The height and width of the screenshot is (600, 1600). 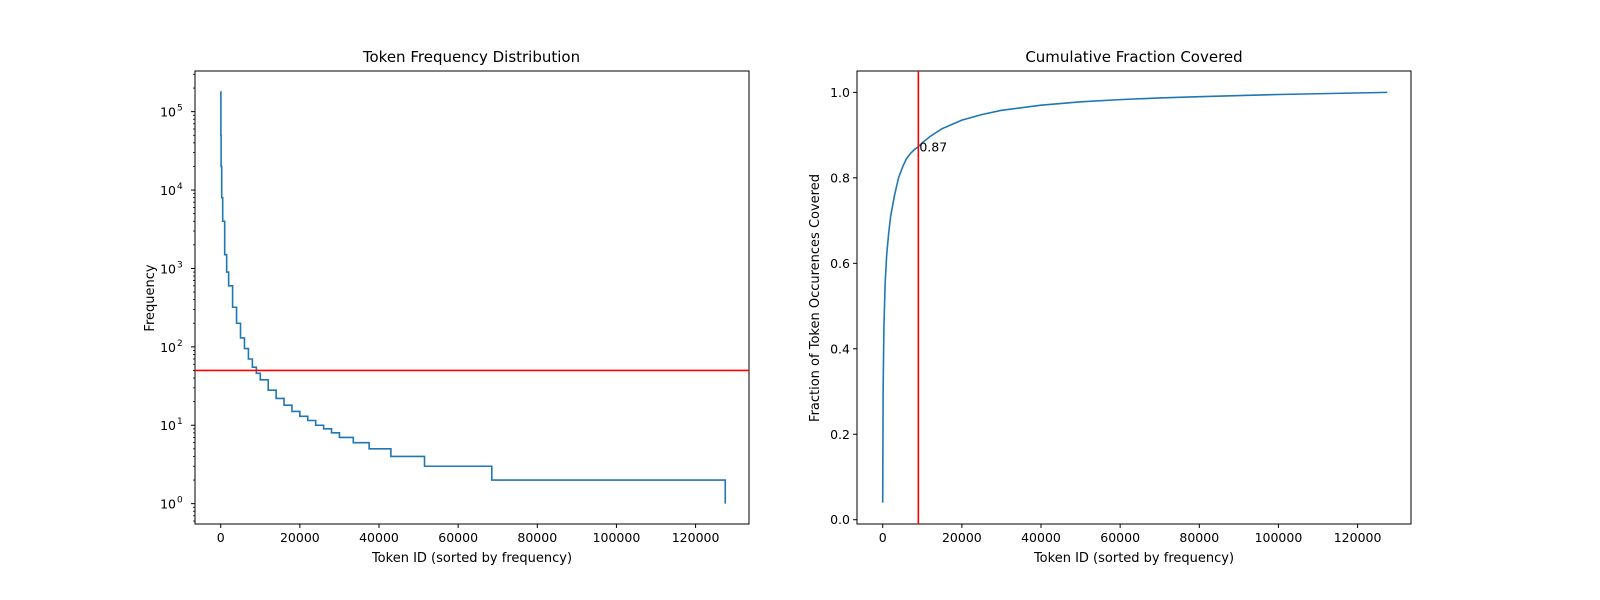 What do you see at coordinates (379, 537) in the screenshot?
I see `chart-left-xtick-label: 40000` at bounding box center [379, 537].